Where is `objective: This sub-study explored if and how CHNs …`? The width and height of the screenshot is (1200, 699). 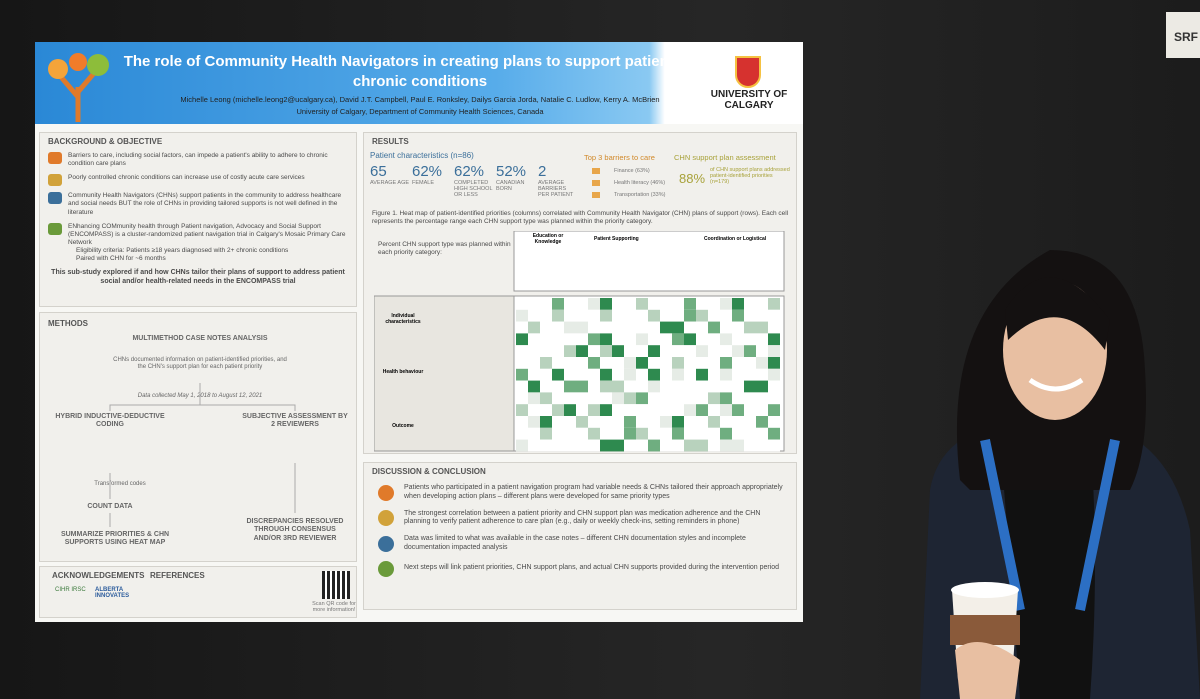 objective: This sub-study explored if and how CHNs … is located at coordinates (198, 277).